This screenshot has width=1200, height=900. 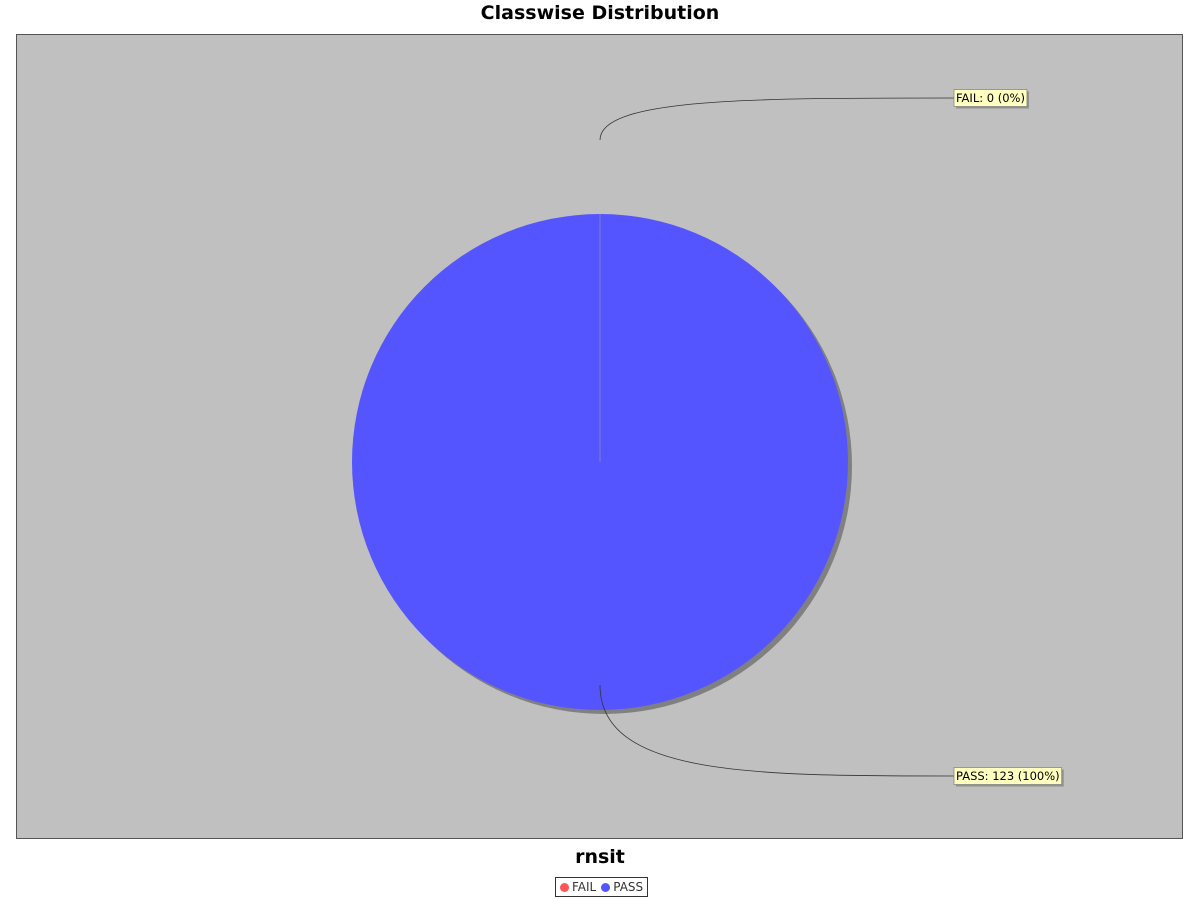 I want to click on slice-label-fail: FAIL: 0 (0%), so click(x=991, y=99).